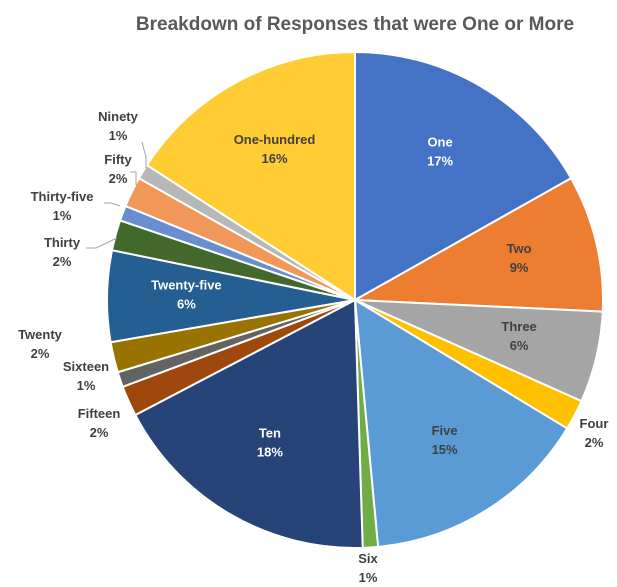  Describe the element at coordinates (440, 151) in the screenshot. I see `slice-label-one: One 17%` at that location.